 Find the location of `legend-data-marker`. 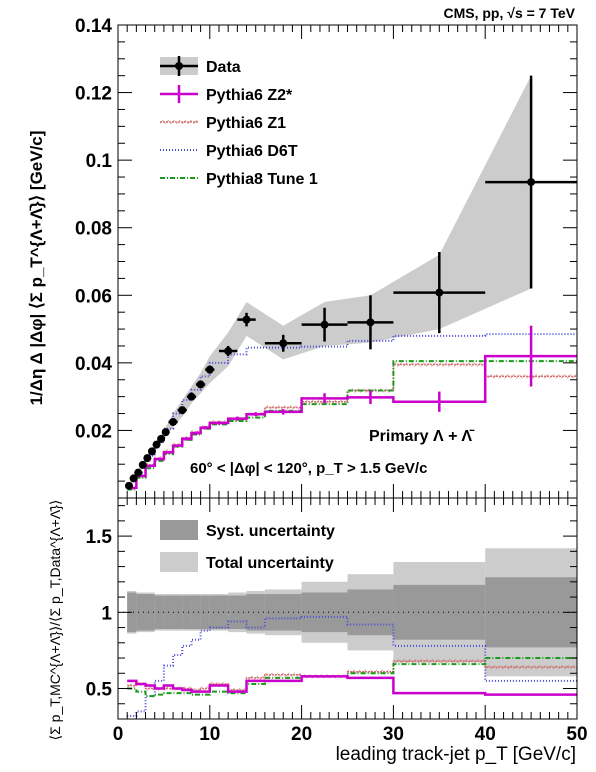

legend-data-marker is located at coordinates (179, 66).